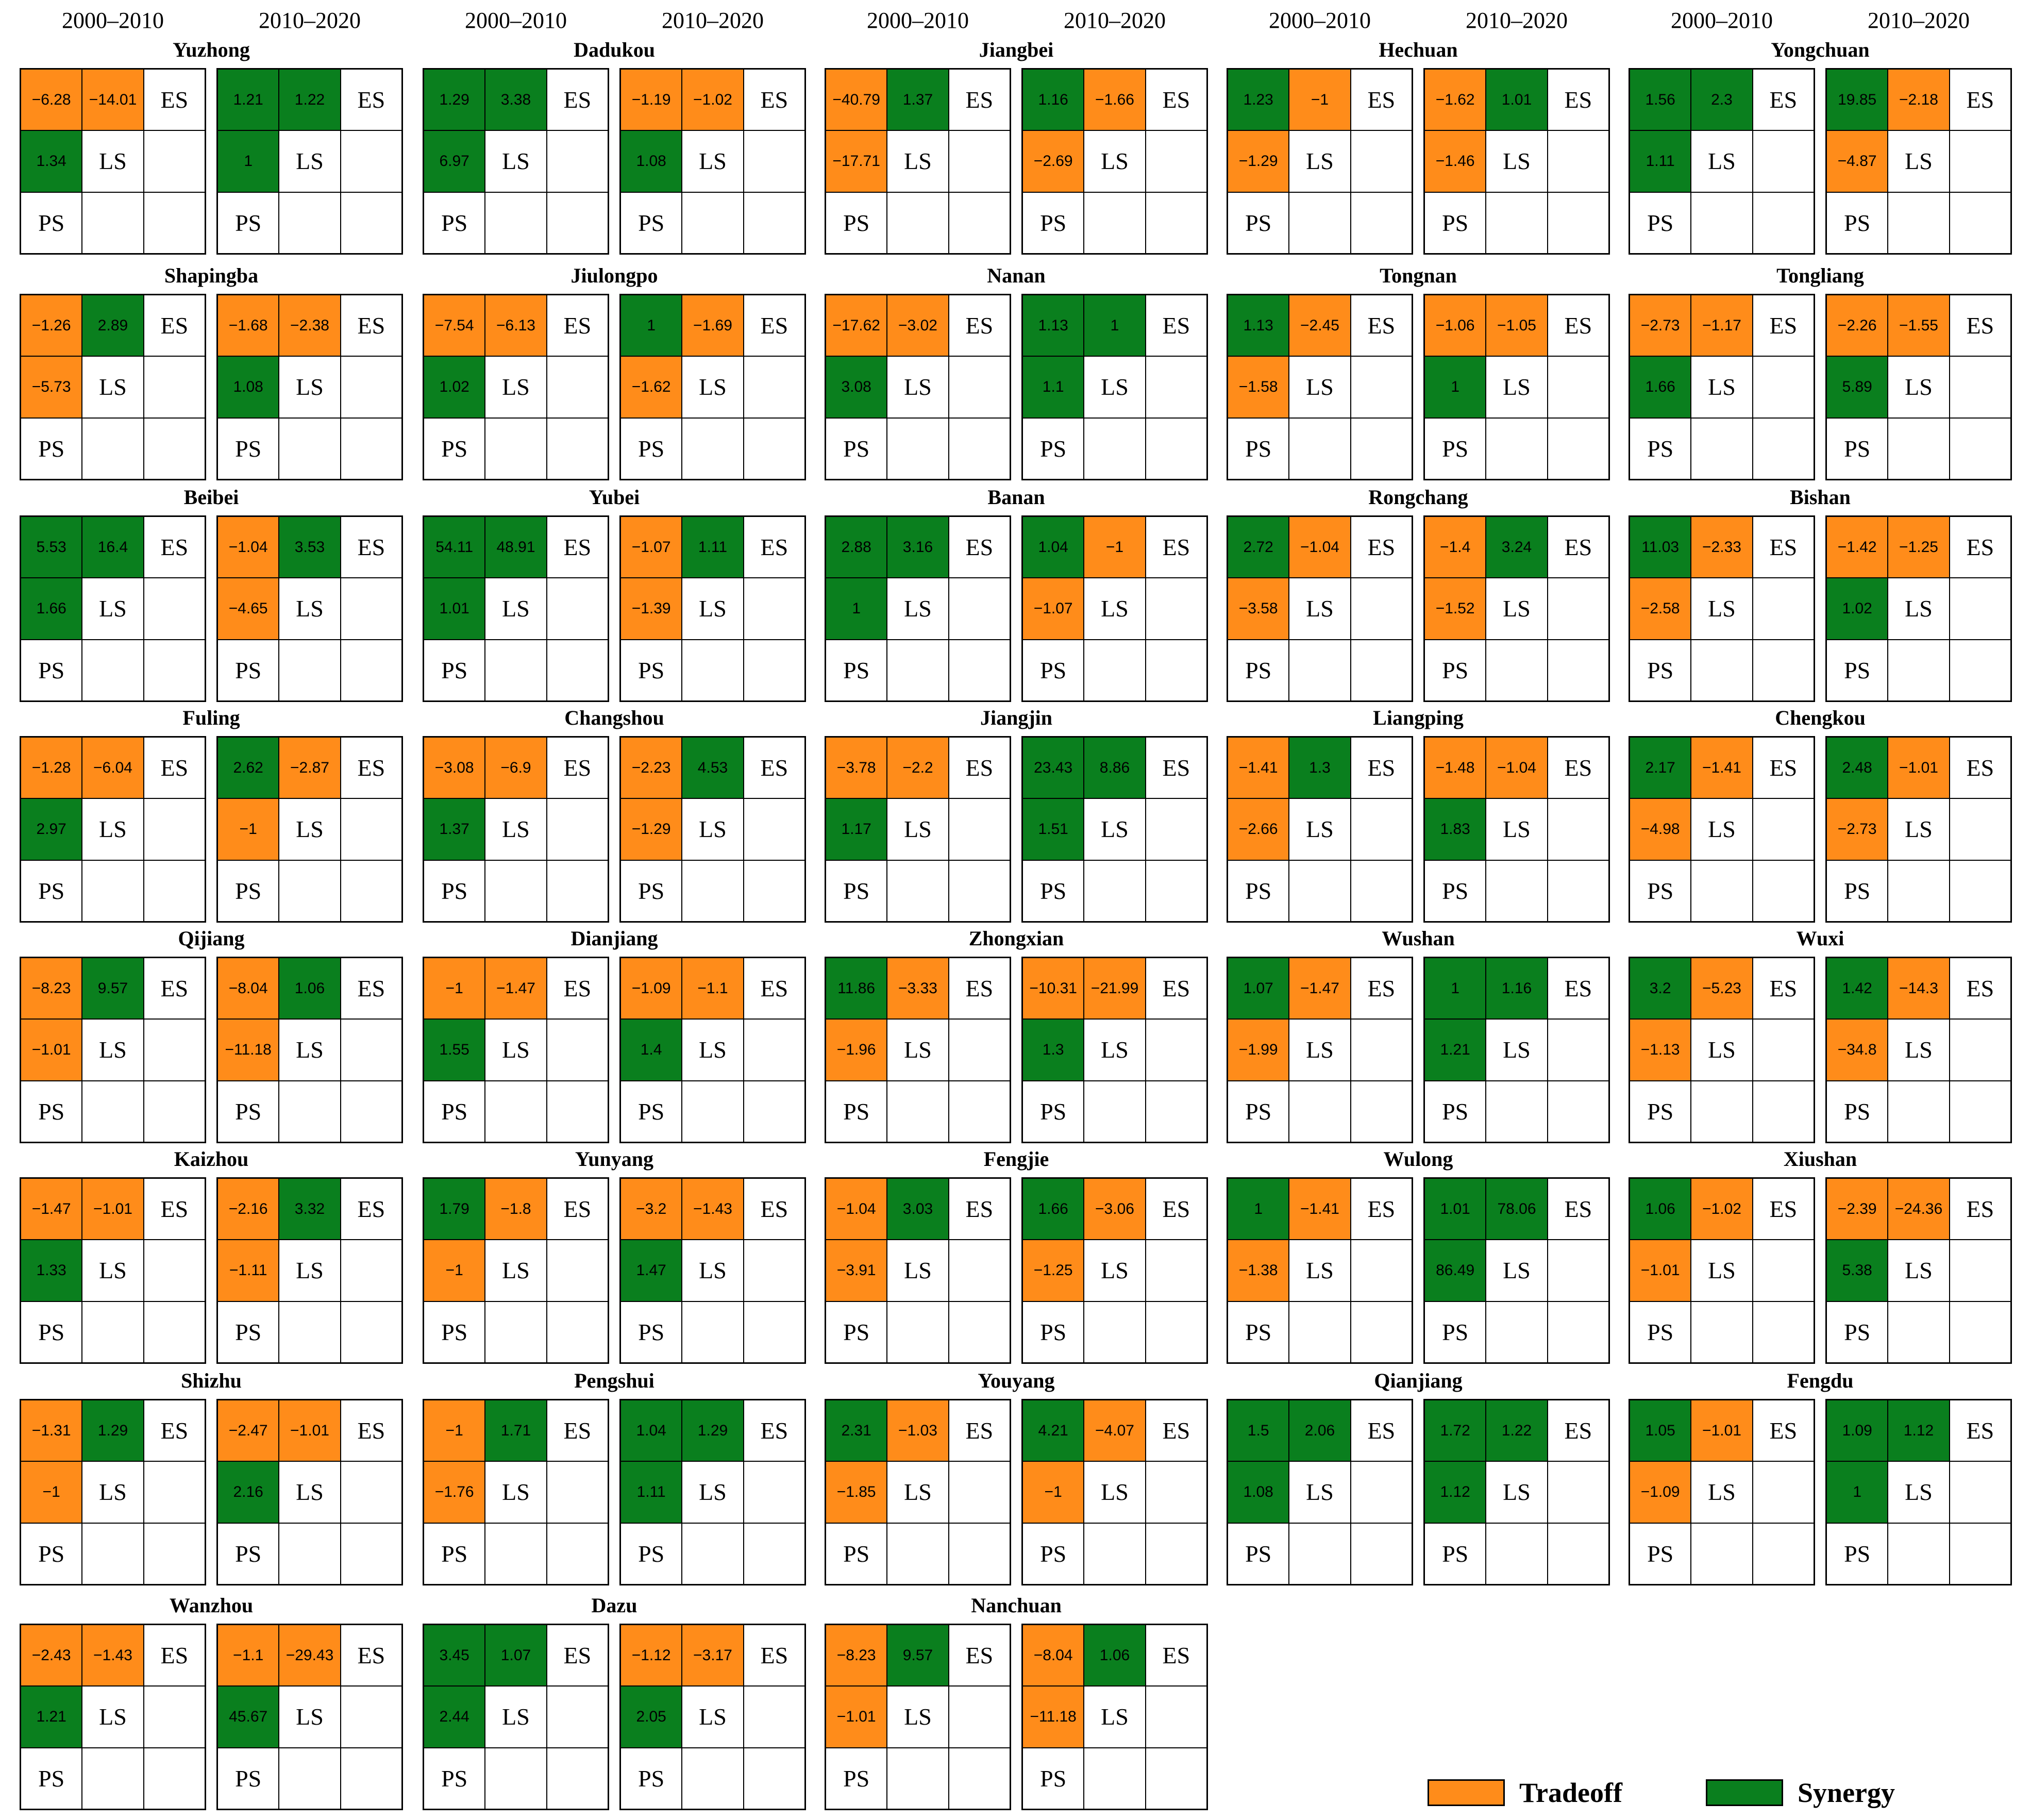 This screenshot has height=1820, width=2031. Describe the element at coordinates (309, 161) in the screenshot. I see `matrix-p2: 1.21 1.22 ES 1 LS PS` at that location.